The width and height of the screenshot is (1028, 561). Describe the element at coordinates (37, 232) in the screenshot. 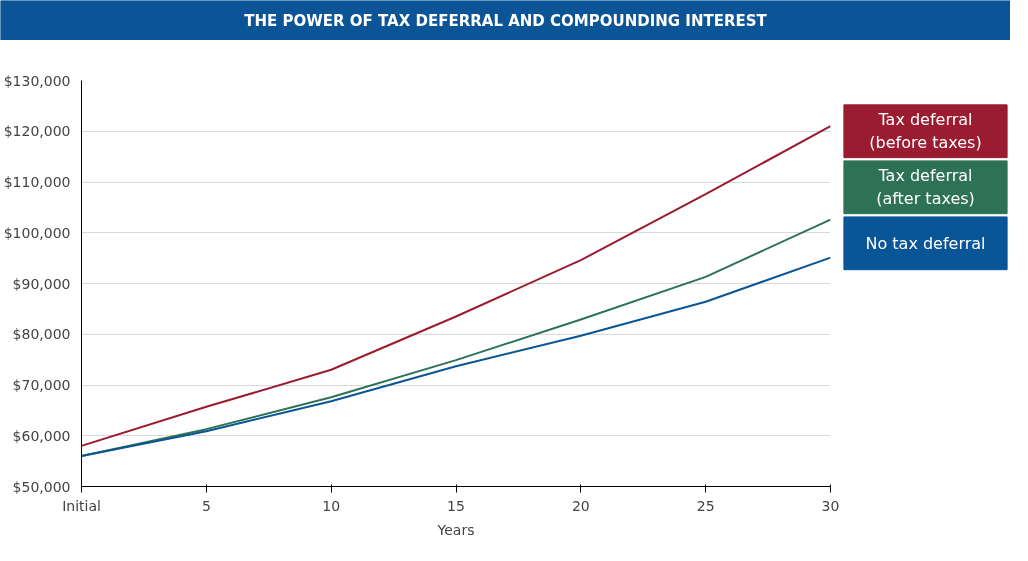

I see `y-tick-label: $100,000` at that location.